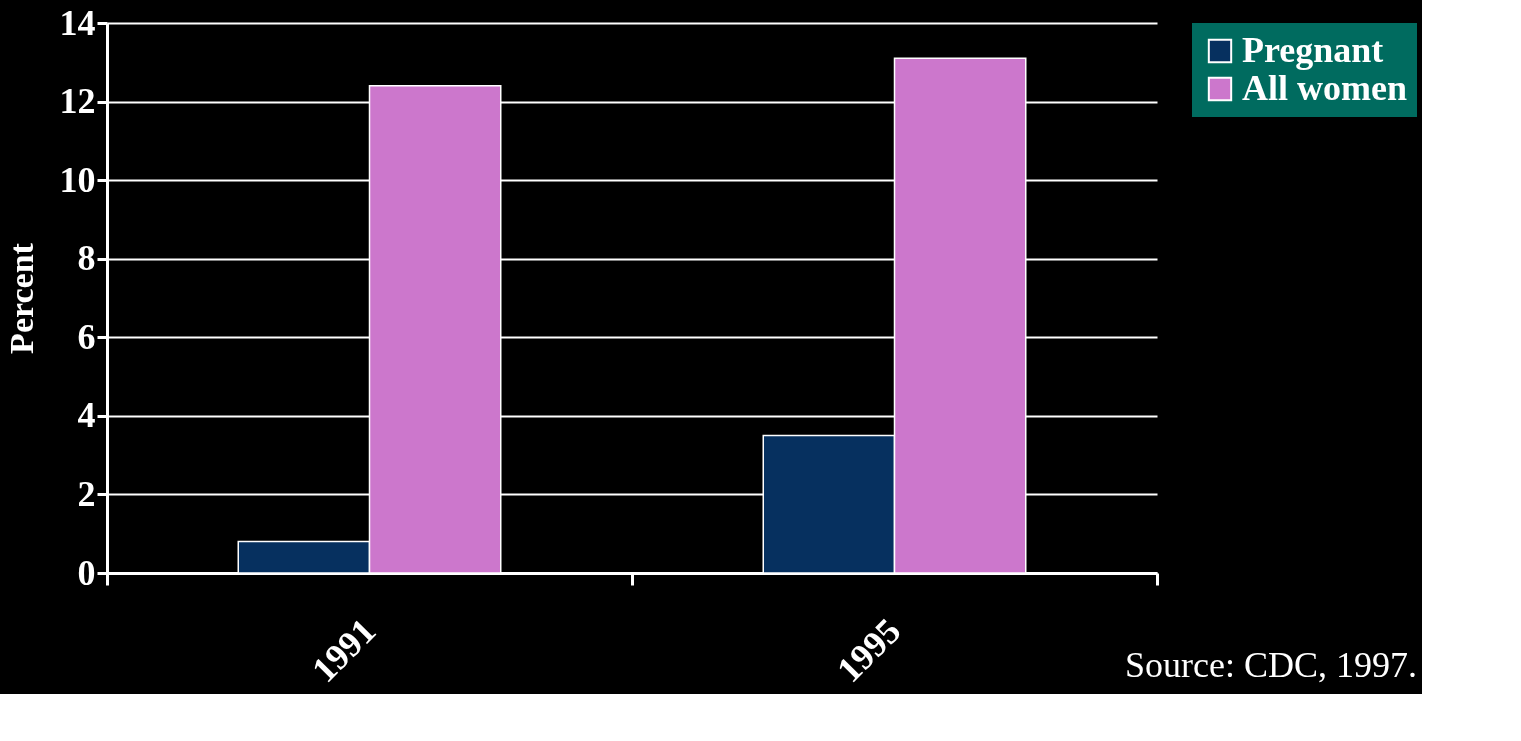 This screenshot has height=741, width=1521. Describe the element at coordinates (86, 572) in the screenshot. I see `y-tick-label: 0` at that location.